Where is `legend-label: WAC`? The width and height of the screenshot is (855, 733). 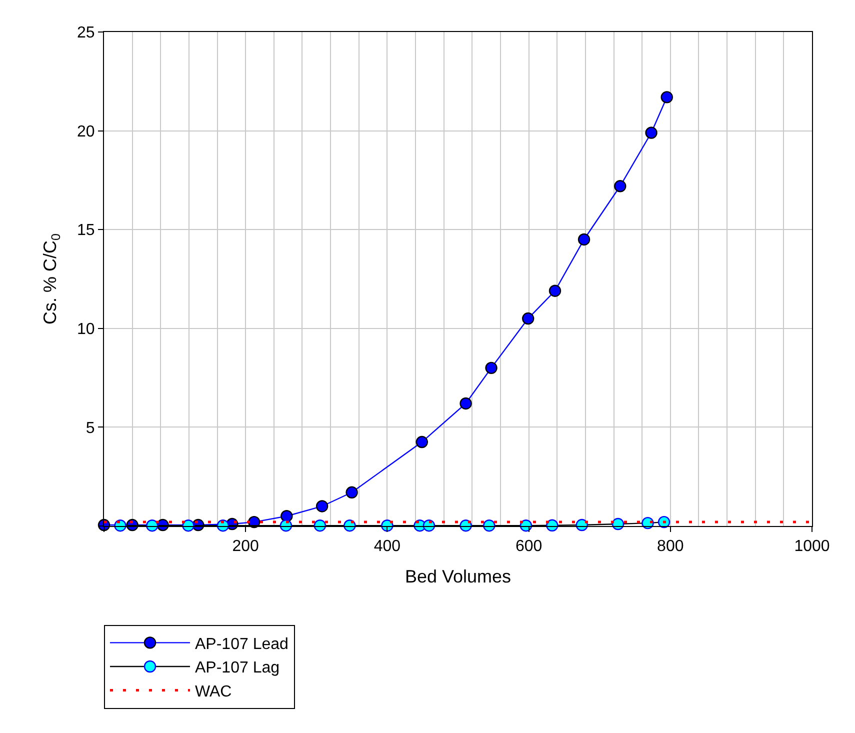
legend-label: WAC is located at coordinates (213, 692).